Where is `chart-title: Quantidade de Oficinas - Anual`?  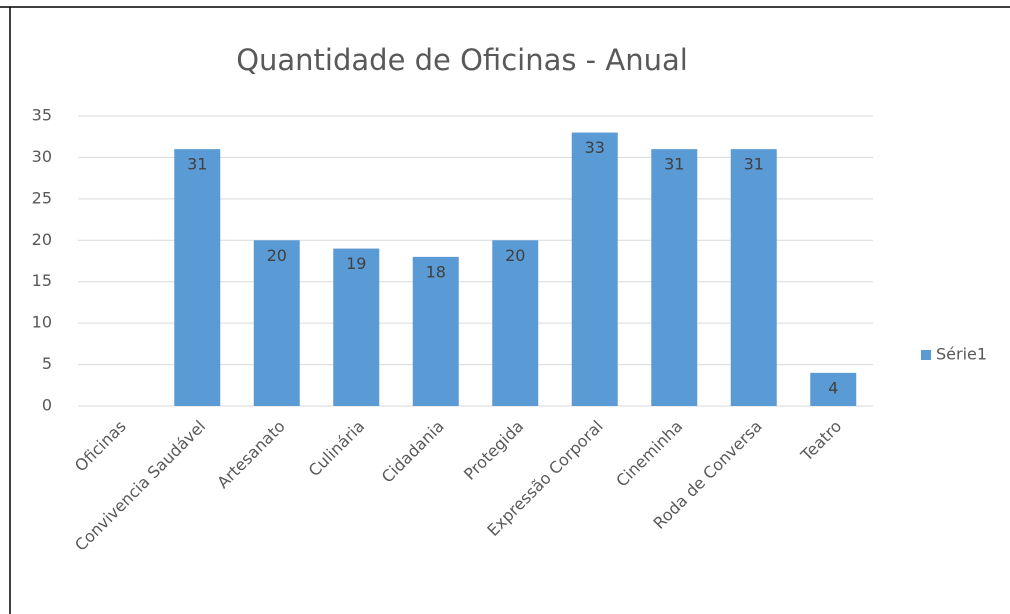
chart-title: Quantidade de Oficinas - Anual is located at coordinates (462, 60).